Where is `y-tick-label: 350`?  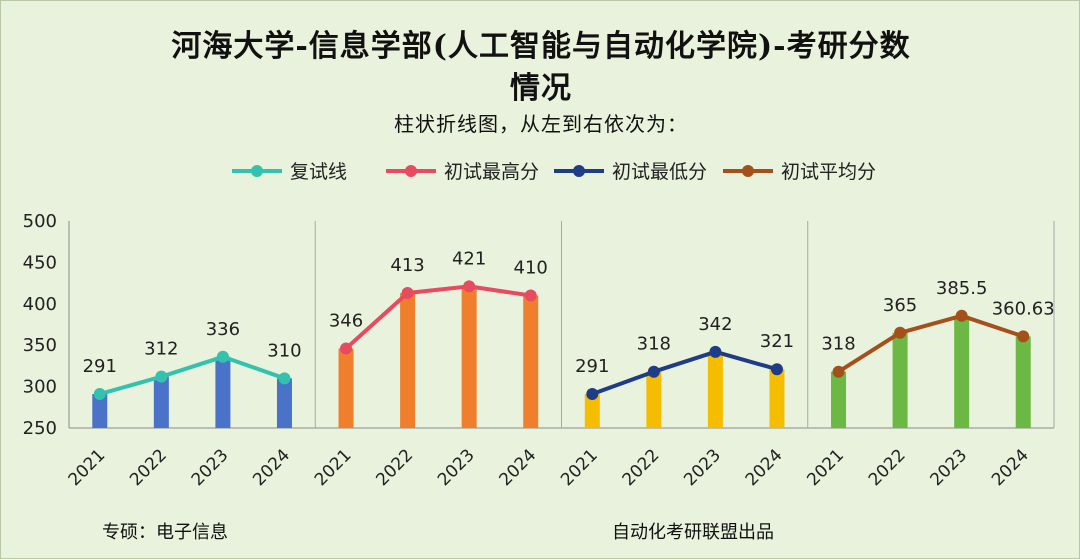
y-tick-label: 350 is located at coordinates (40, 345).